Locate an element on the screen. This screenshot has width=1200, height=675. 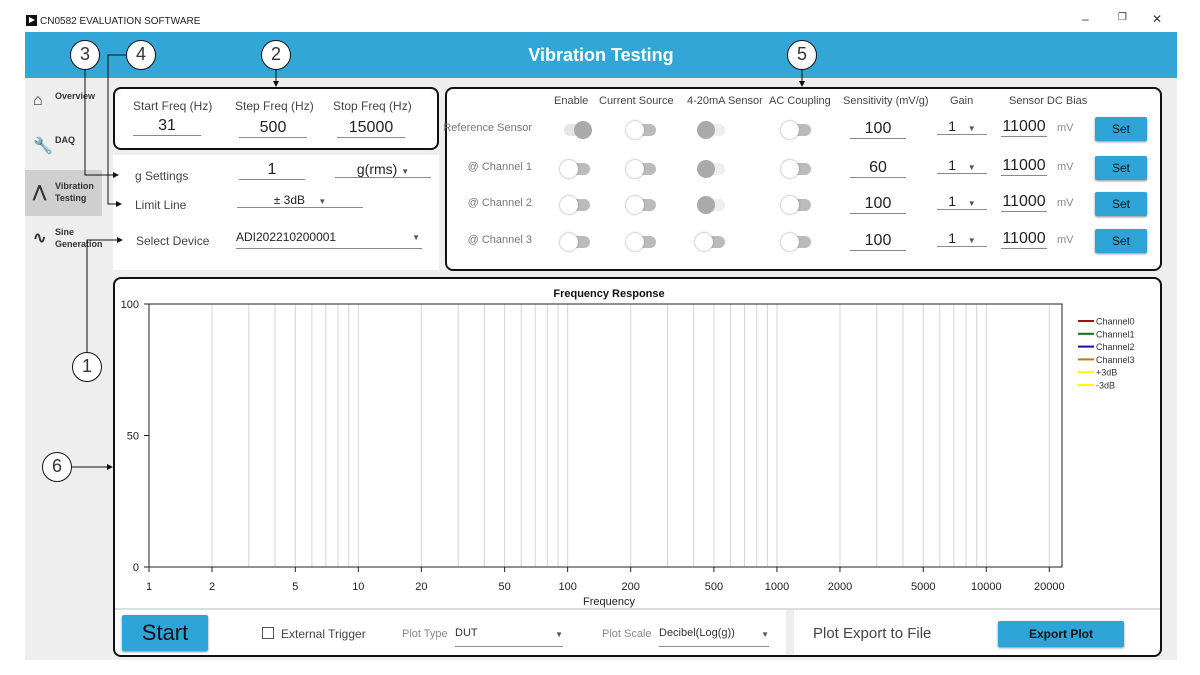
title-bar: CN0582 EVALUATION SOFTWARE – ❐ ✕ is located at coordinates (600, 16).